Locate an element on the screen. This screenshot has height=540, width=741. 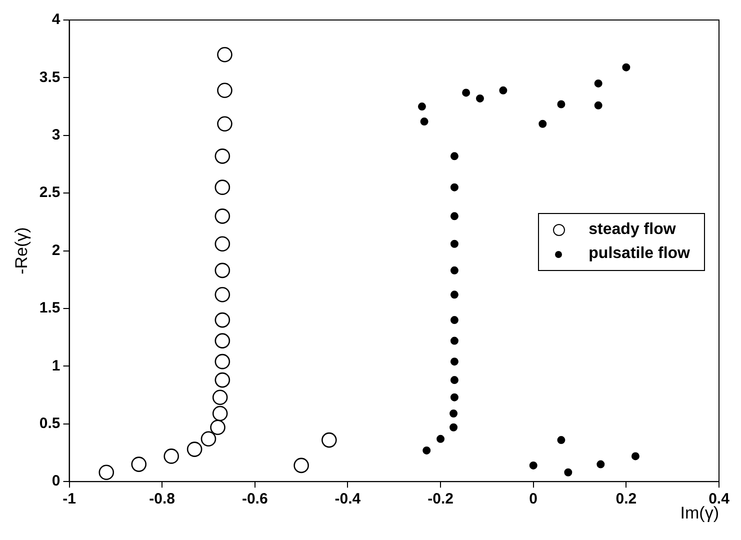
x-axis-title: Im(γ) is located at coordinates (699, 512).